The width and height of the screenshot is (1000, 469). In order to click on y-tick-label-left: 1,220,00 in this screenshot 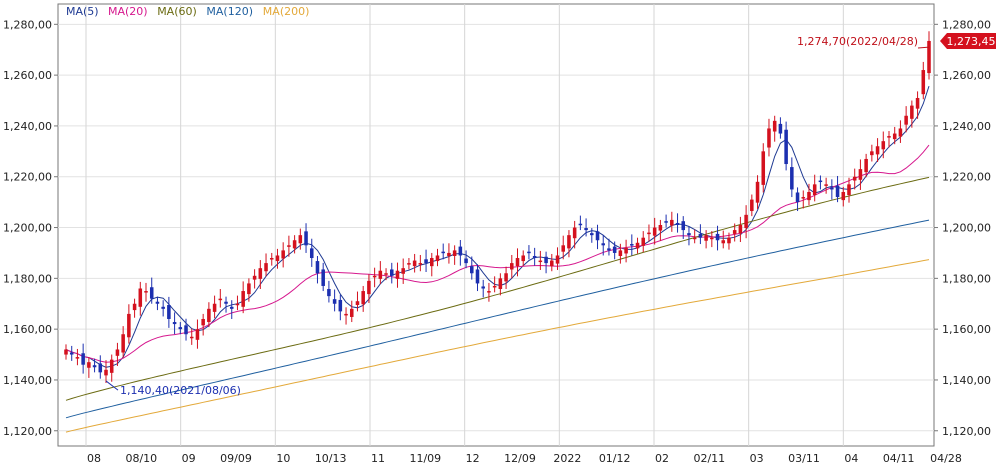, I will do `click(27, 177)`.